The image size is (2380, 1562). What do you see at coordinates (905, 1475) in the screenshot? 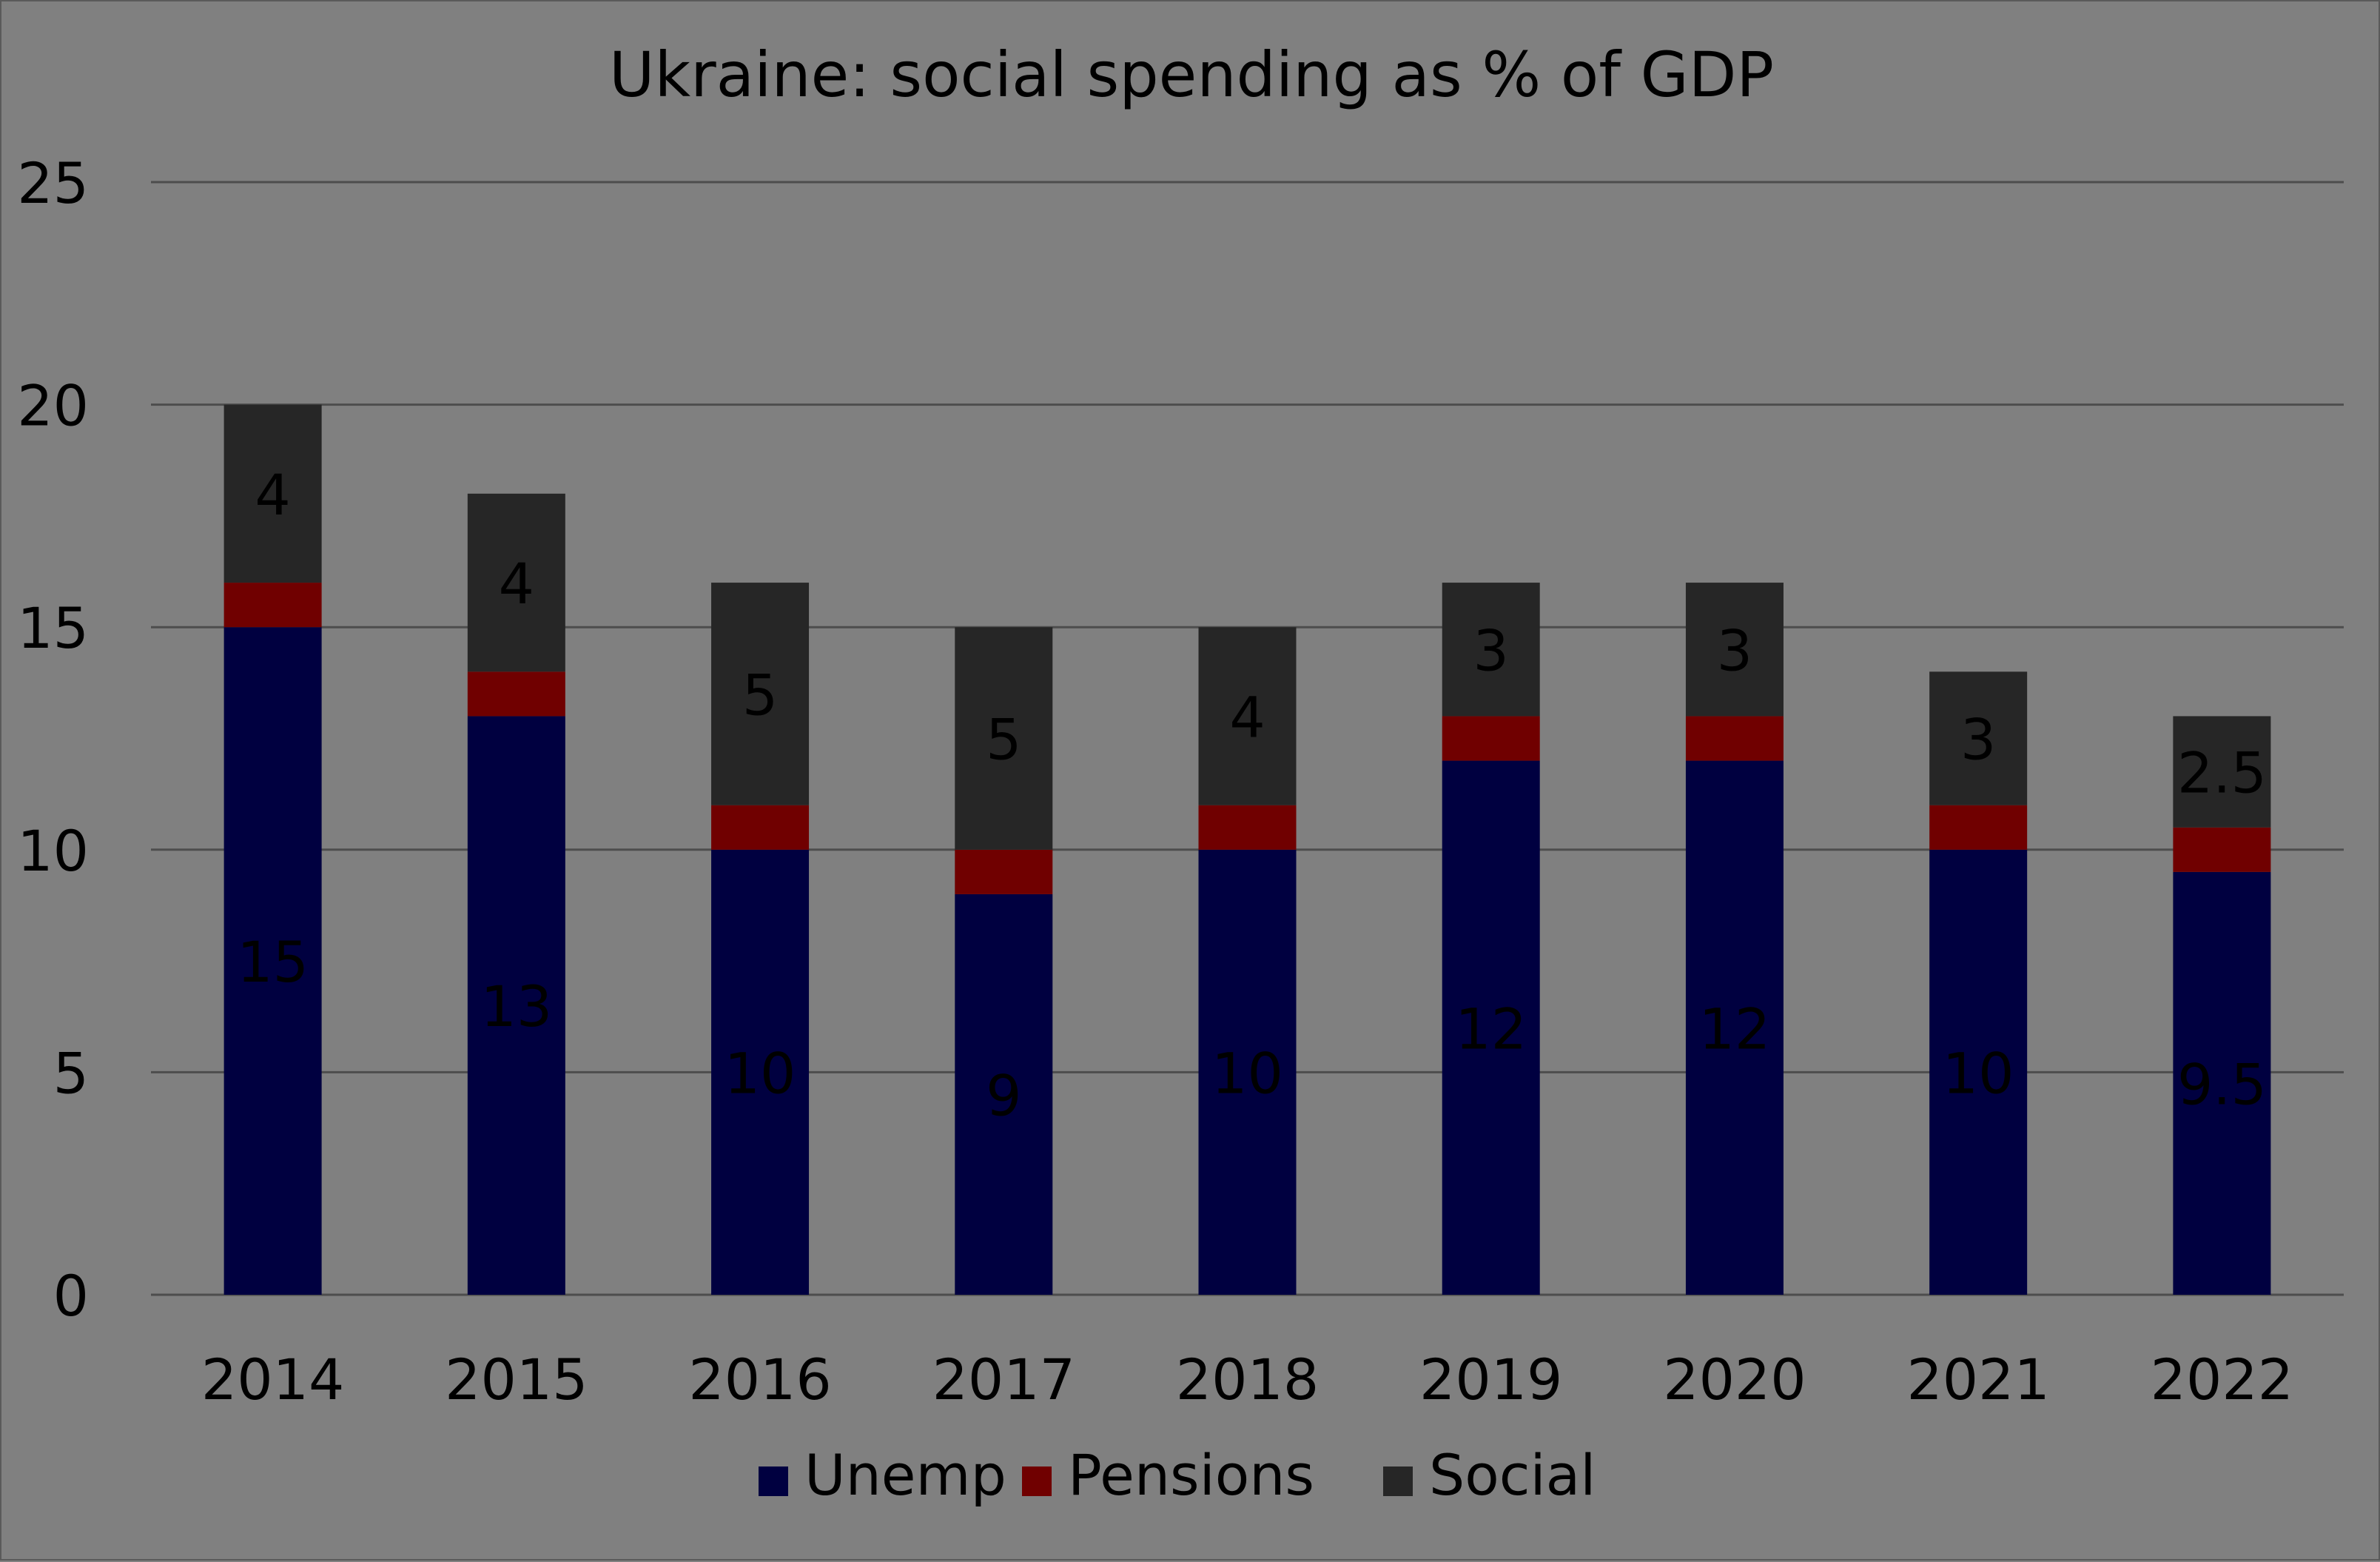
I see `legend-label-unemp: Unemp` at bounding box center [905, 1475].